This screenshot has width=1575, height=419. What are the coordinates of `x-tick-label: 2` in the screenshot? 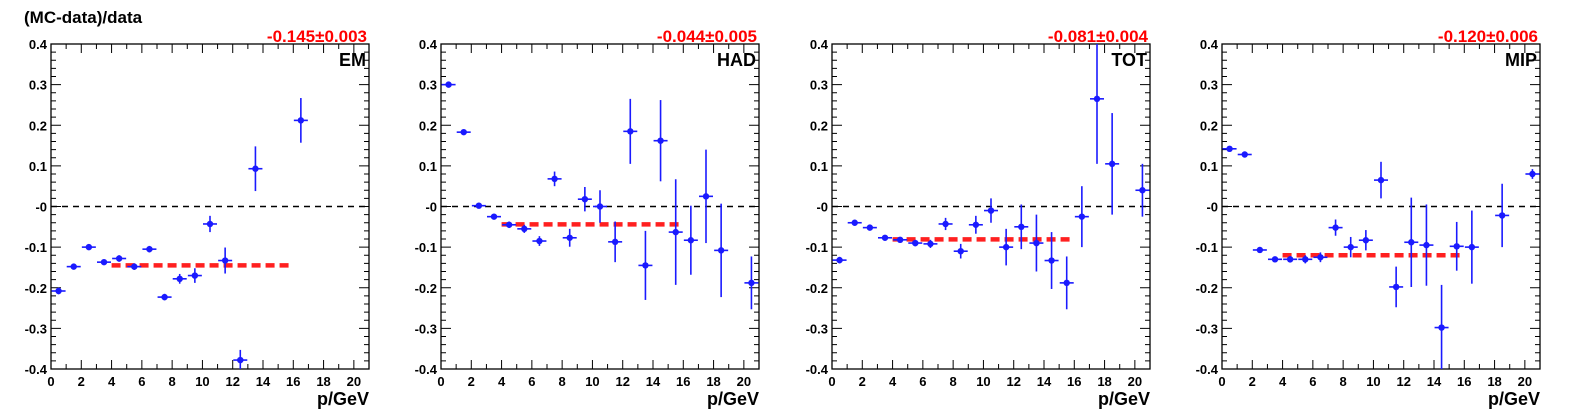 It's located at (471, 381).